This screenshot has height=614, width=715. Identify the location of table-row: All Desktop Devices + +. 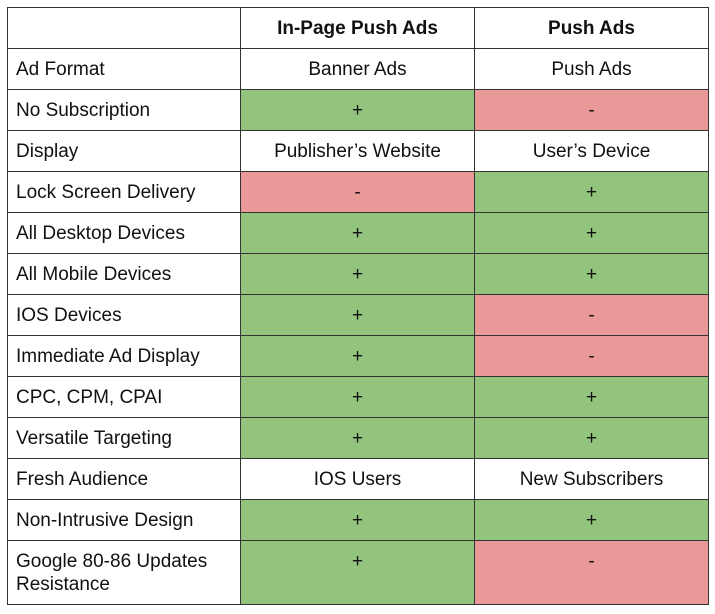
(358, 233).